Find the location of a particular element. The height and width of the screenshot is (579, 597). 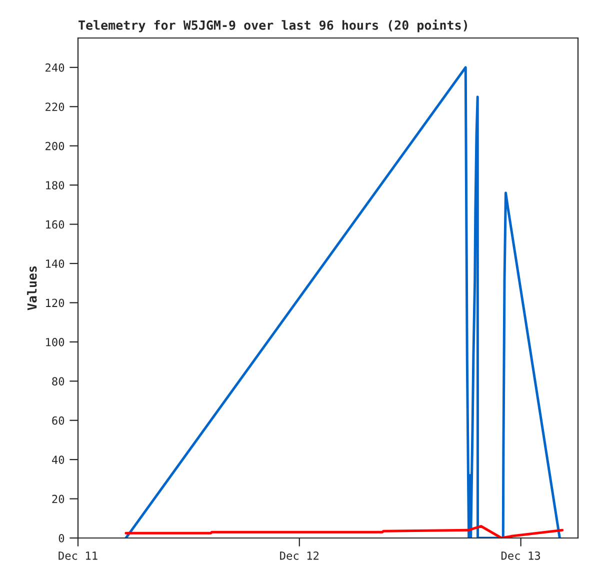

y-tick-label: 140 is located at coordinates (55, 263).